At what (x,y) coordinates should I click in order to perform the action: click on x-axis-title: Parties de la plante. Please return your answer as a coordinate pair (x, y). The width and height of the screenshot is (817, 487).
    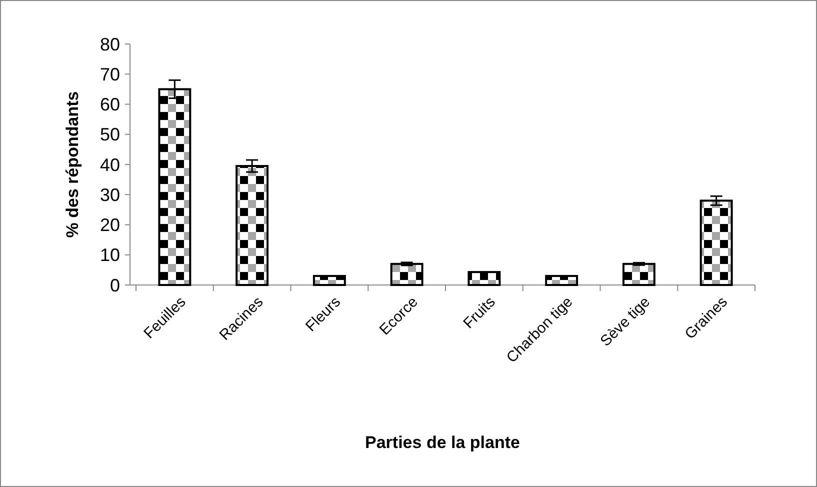
    Looking at the image, I should click on (442, 442).